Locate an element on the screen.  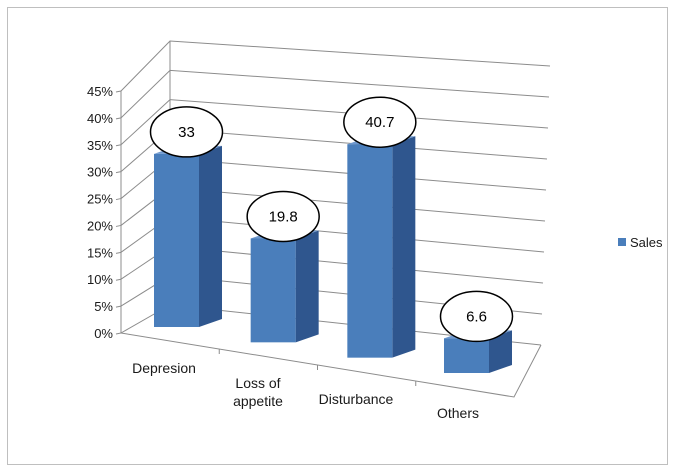
y-tick-label: 0% is located at coordinates (103, 333).